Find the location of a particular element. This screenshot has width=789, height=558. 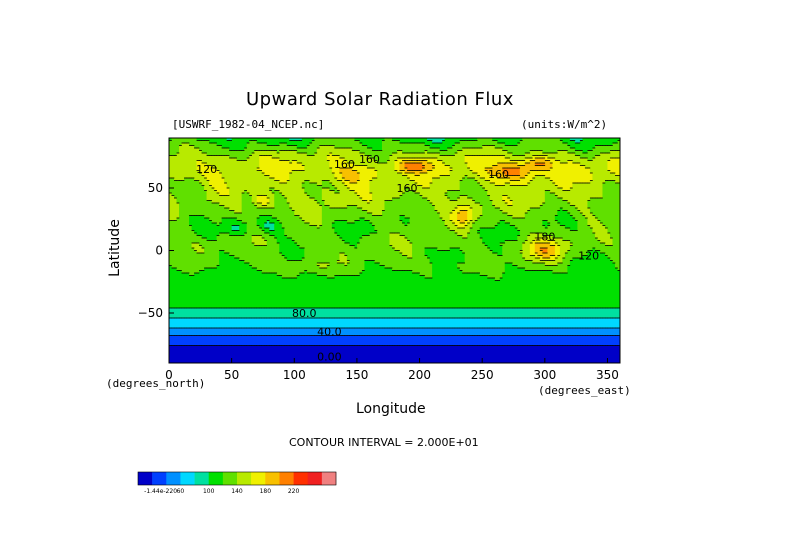

y-unit-label: (degrees_north) is located at coordinates (156, 383).